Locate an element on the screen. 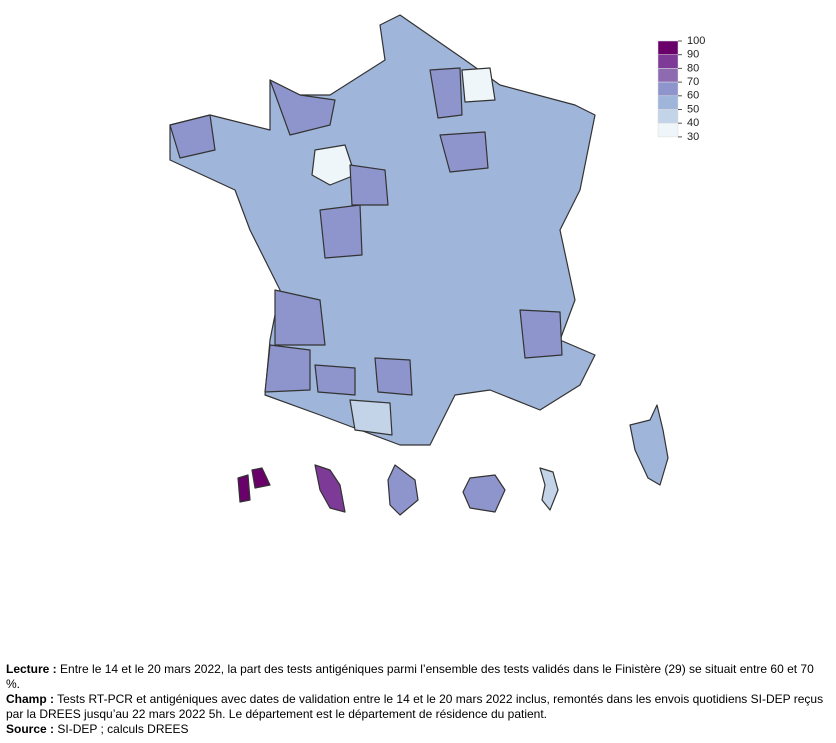 This screenshot has width=836, height=743. legend-label: 60 is located at coordinates (693, 96).